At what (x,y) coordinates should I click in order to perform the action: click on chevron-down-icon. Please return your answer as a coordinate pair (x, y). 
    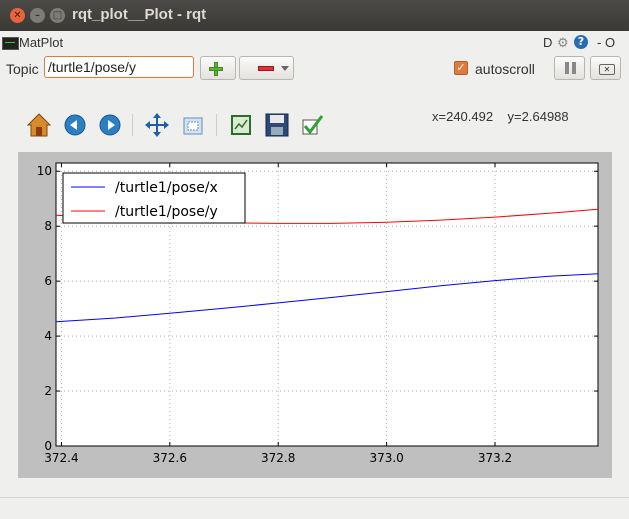
    Looking at the image, I should click on (285, 68).